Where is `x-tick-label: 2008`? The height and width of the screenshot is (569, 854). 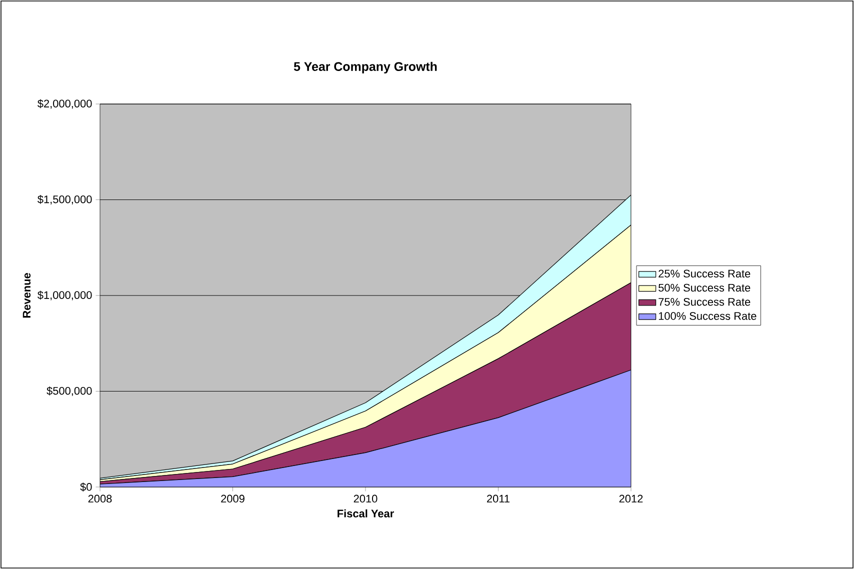
x-tick-label: 2008 is located at coordinates (100, 498).